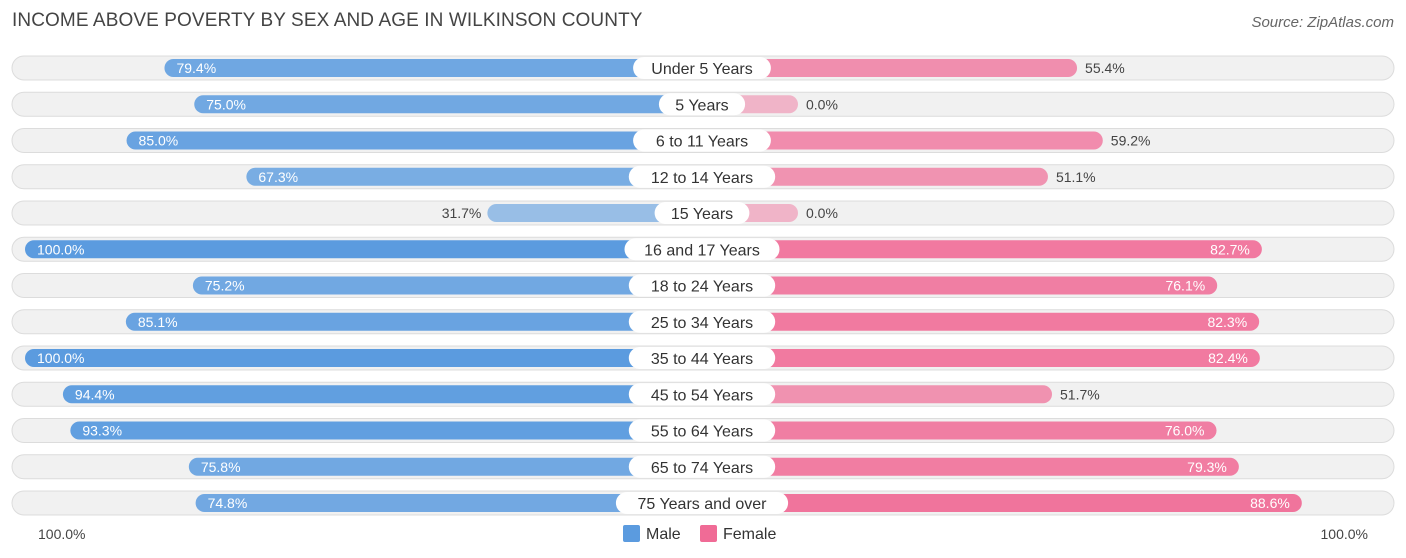 Image resolution: width=1406 pixels, height=558 pixels. Describe the element at coordinates (1207, 467) in the screenshot. I see `female-value-label: 79.3%` at that location.